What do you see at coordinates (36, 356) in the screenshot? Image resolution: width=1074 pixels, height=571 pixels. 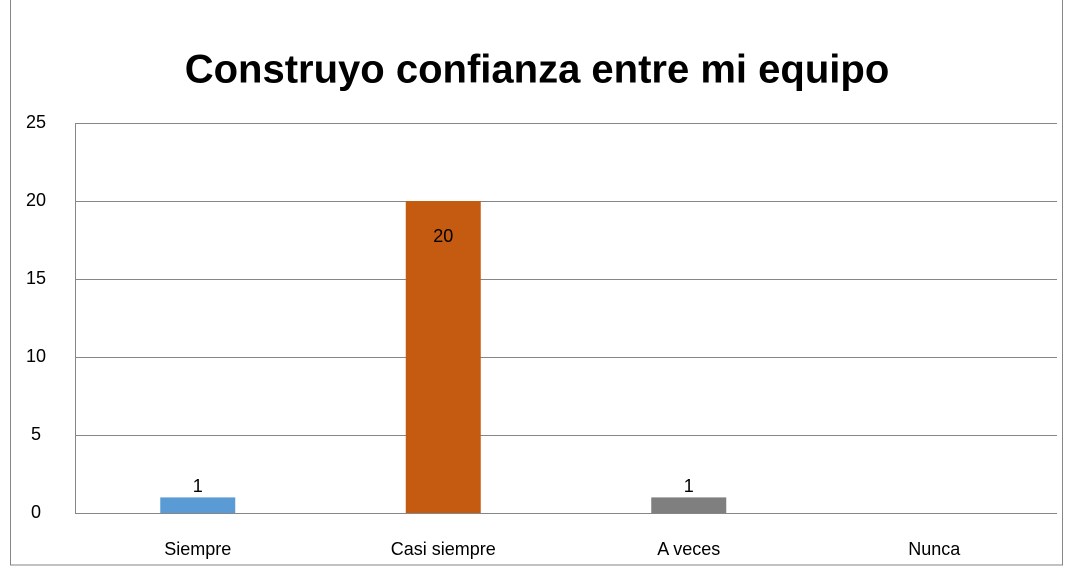 I see `y-tick-label: 10` at bounding box center [36, 356].